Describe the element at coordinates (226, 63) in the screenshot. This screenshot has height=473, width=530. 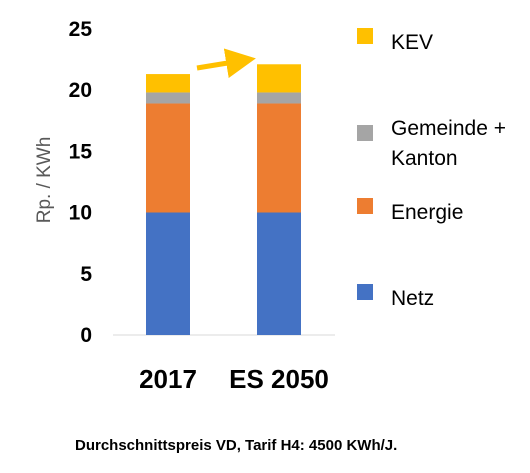
I see `increase-arrow` at that location.